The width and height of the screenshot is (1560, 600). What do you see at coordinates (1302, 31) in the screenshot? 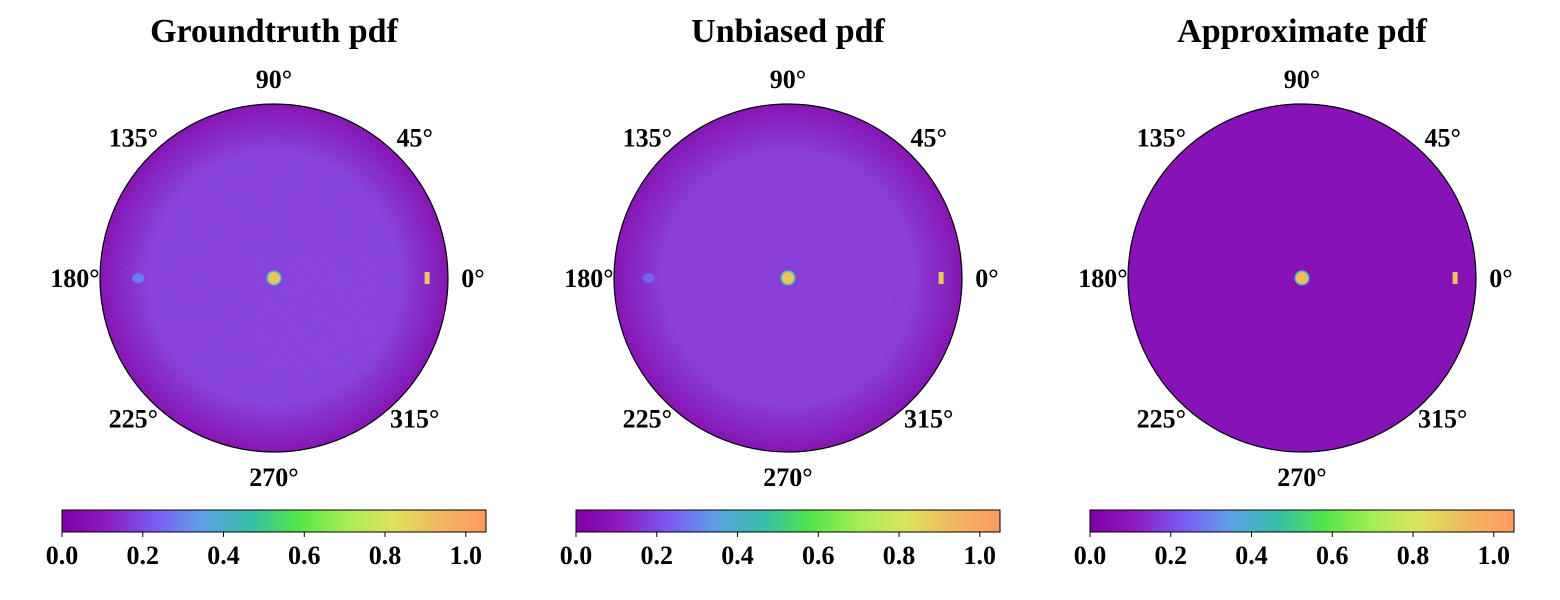
I see `panel-title: Approximate pdf` at bounding box center [1302, 31].